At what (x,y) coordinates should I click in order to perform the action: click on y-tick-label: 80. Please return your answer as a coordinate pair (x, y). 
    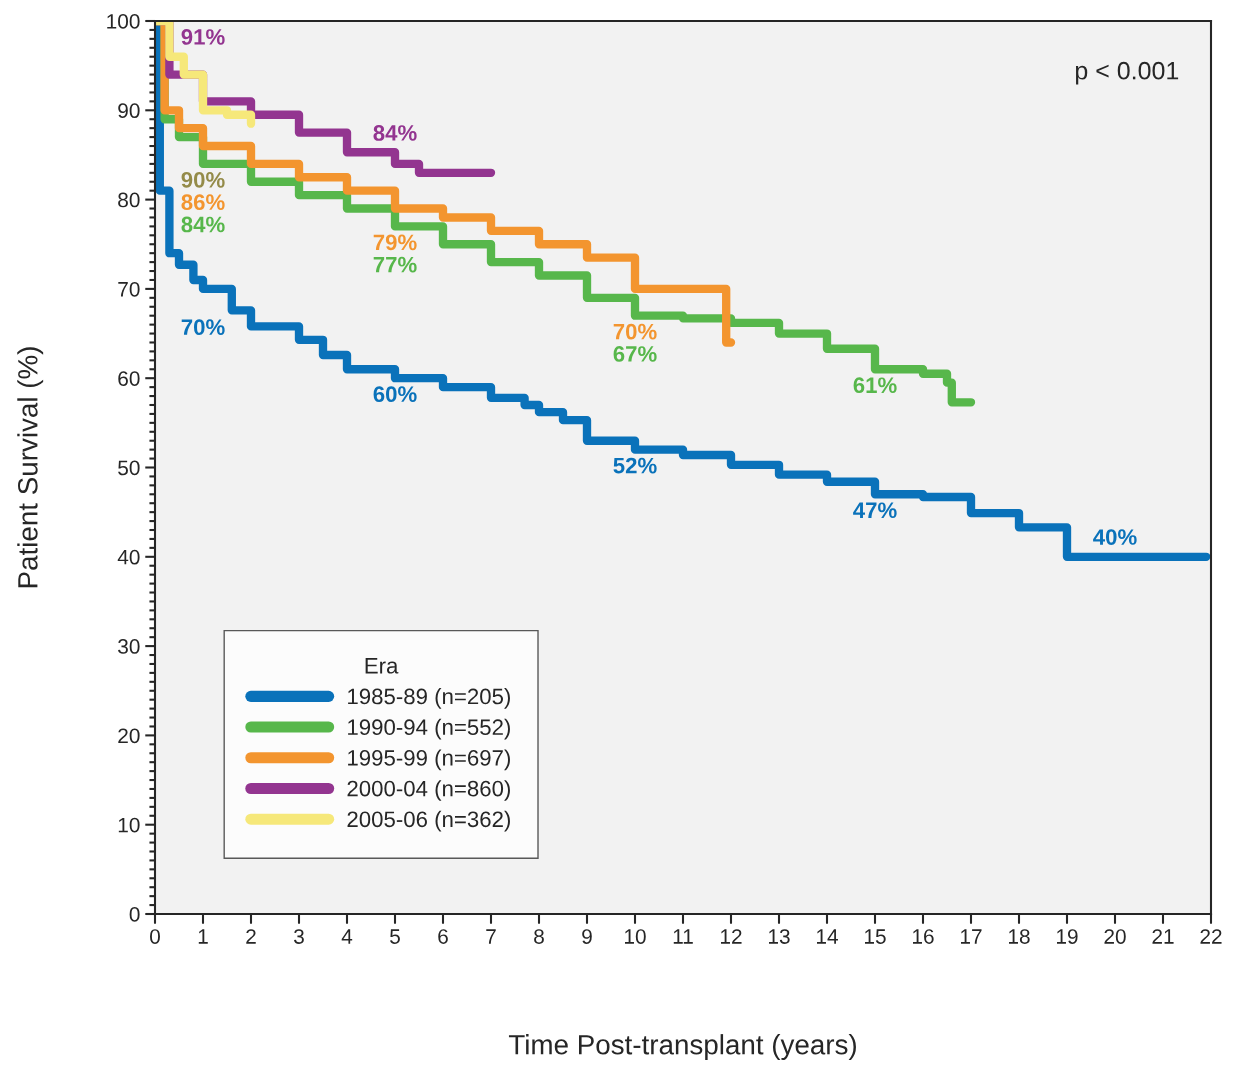
    Looking at the image, I should click on (129, 200).